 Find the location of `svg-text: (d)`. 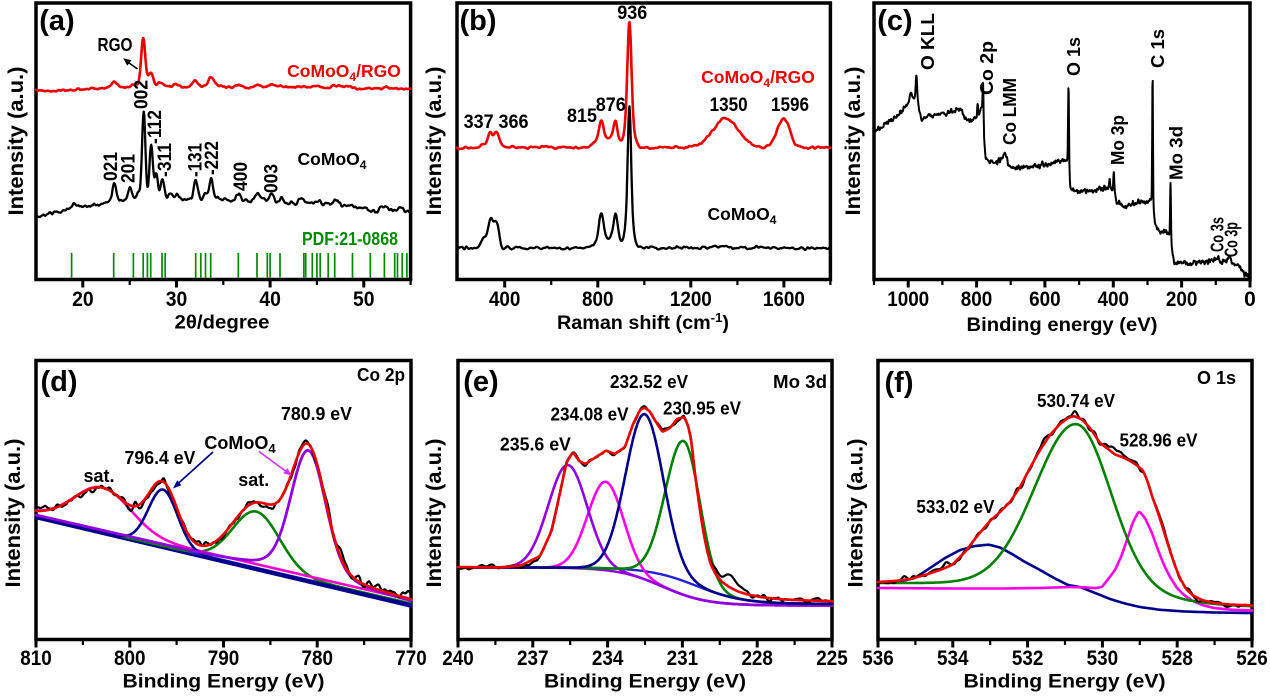

svg-text: (d) is located at coordinates (58, 382).